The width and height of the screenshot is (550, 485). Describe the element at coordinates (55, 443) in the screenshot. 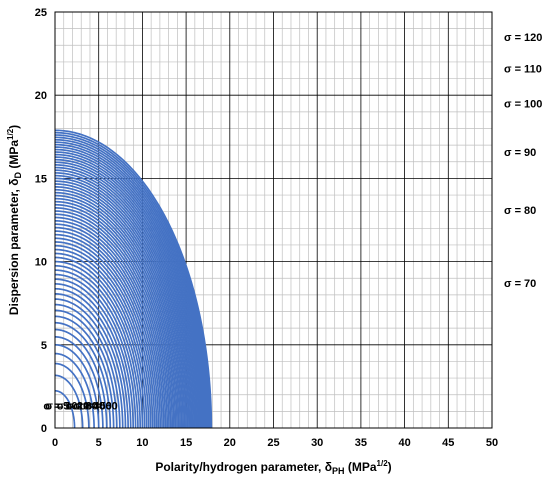

I see `x-tick-label: 0` at that location.